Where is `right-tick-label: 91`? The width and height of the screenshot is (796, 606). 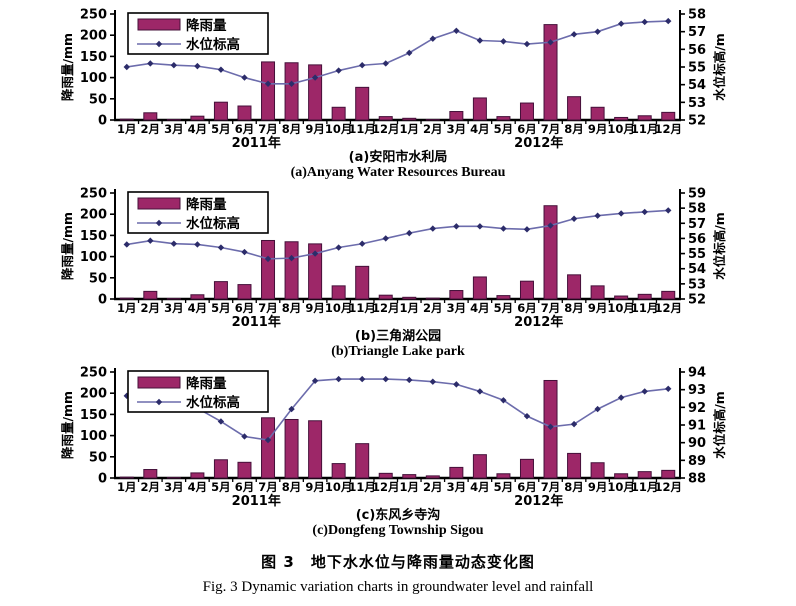 right-tick-label: 91 is located at coordinates (697, 426).